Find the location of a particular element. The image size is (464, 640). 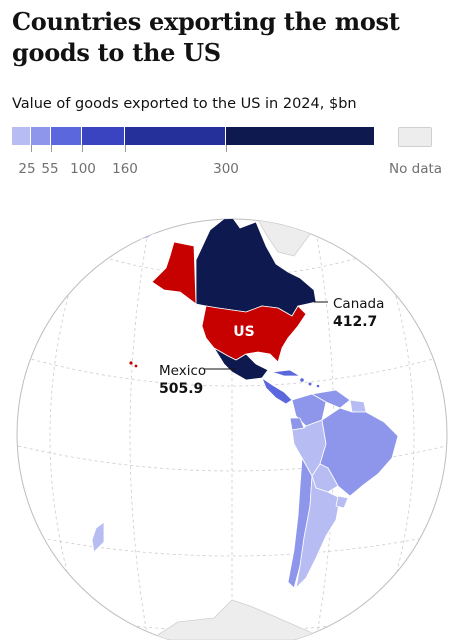

legend-label-55: 55 is located at coordinates (50, 169).